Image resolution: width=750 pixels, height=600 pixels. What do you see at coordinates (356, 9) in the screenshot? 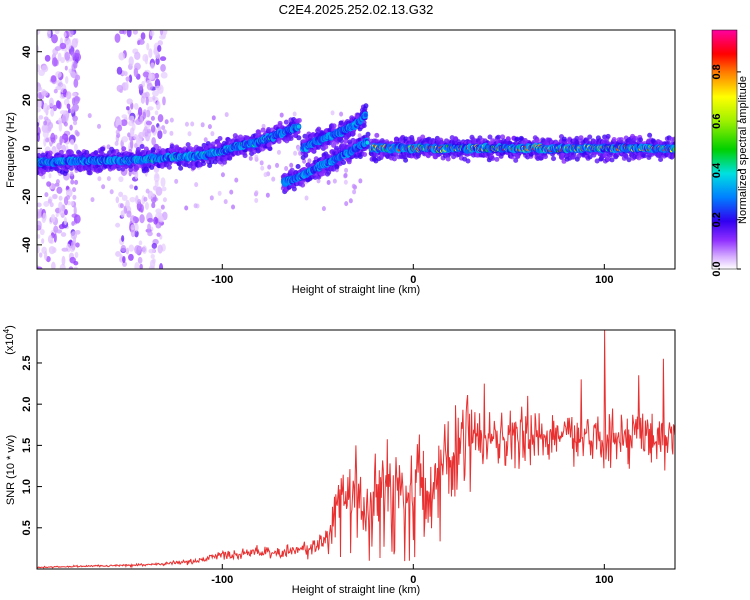
I see `figure-title: C2E4.2025.252.02.13.G32` at bounding box center [356, 9].